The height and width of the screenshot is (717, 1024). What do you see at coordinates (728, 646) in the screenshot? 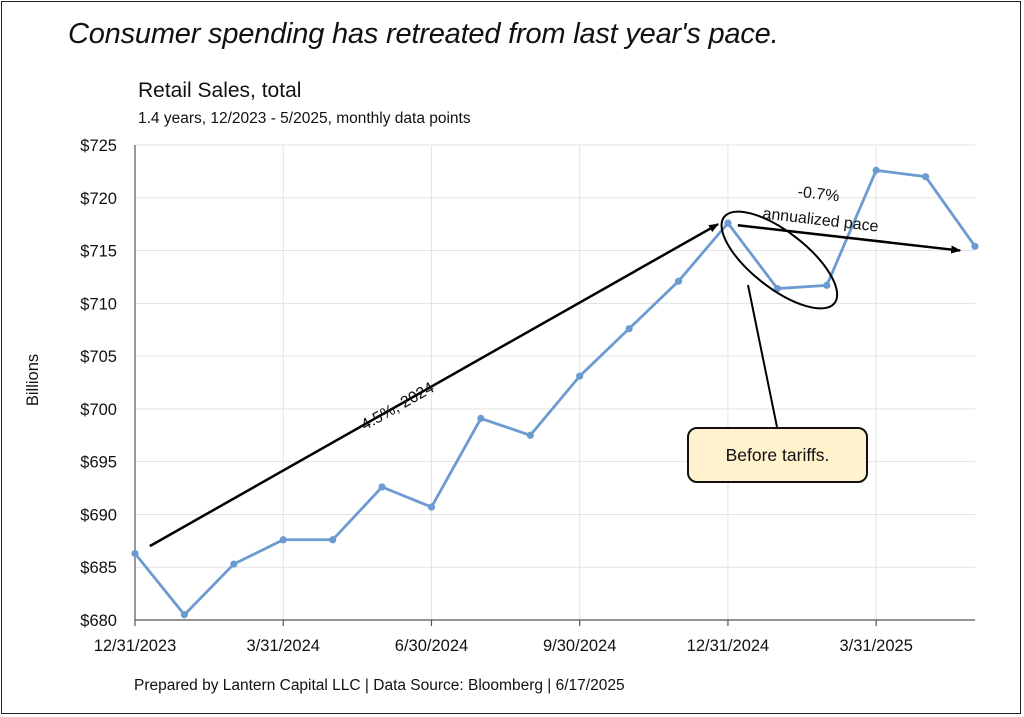
I see `x-tick-label: 12/31/2024` at bounding box center [728, 646].